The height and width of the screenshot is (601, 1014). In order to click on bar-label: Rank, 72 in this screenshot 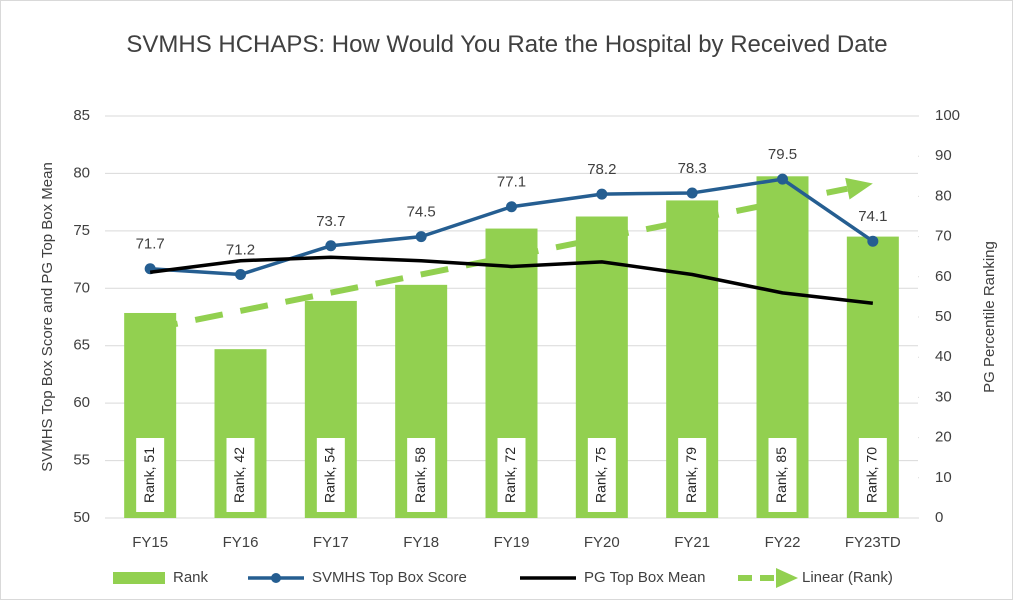, I will do `click(510, 475)`.